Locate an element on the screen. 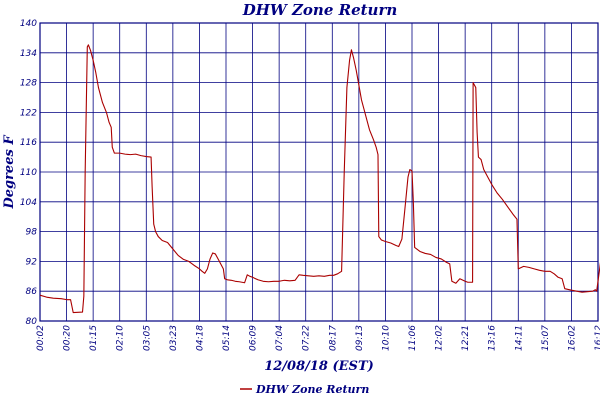 The image size is (600, 400). x-tick-label: 02:10 is located at coordinates (121, 338).